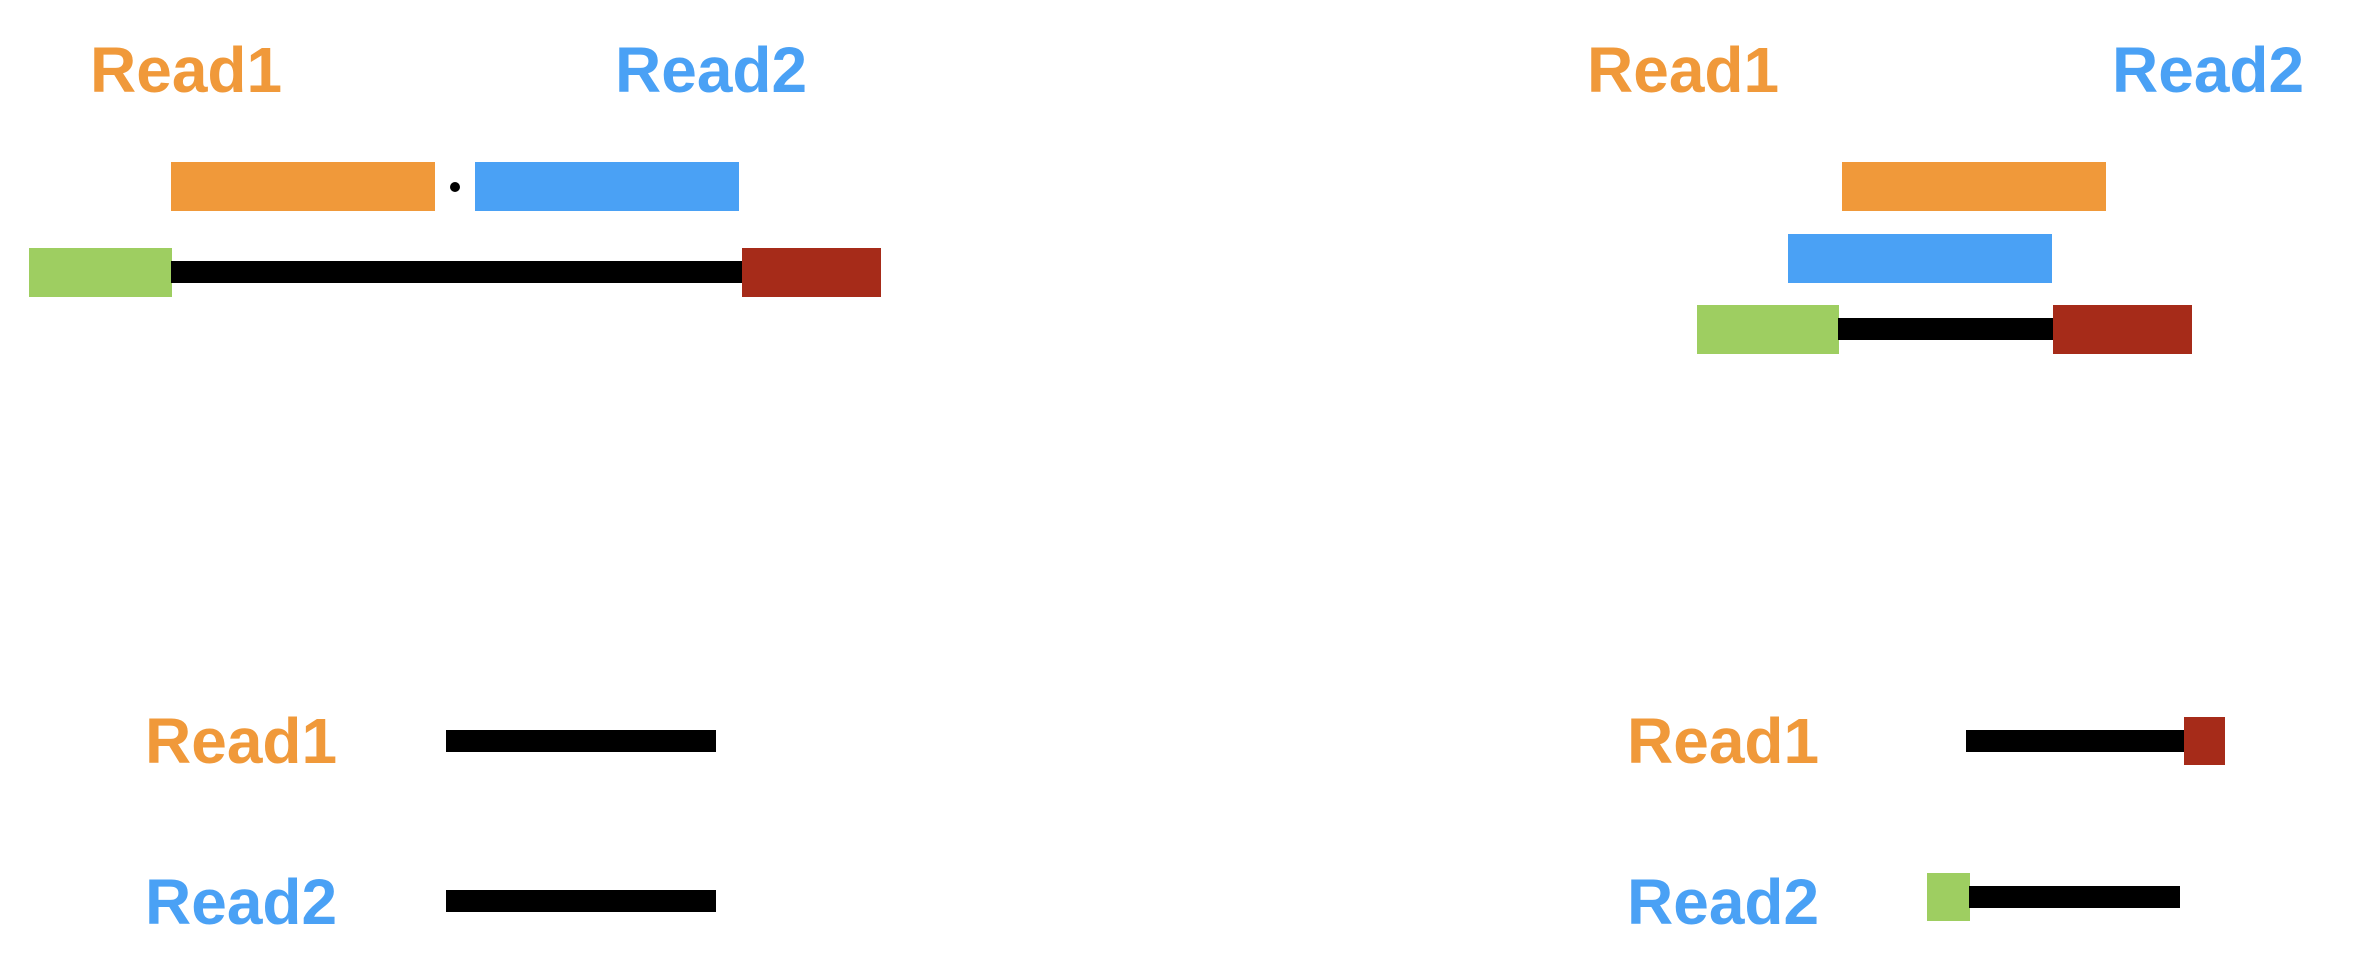 The image size is (2354, 980). Describe the element at coordinates (1948, 897) in the screenshot. I see `read2-adapter-block` at that location.